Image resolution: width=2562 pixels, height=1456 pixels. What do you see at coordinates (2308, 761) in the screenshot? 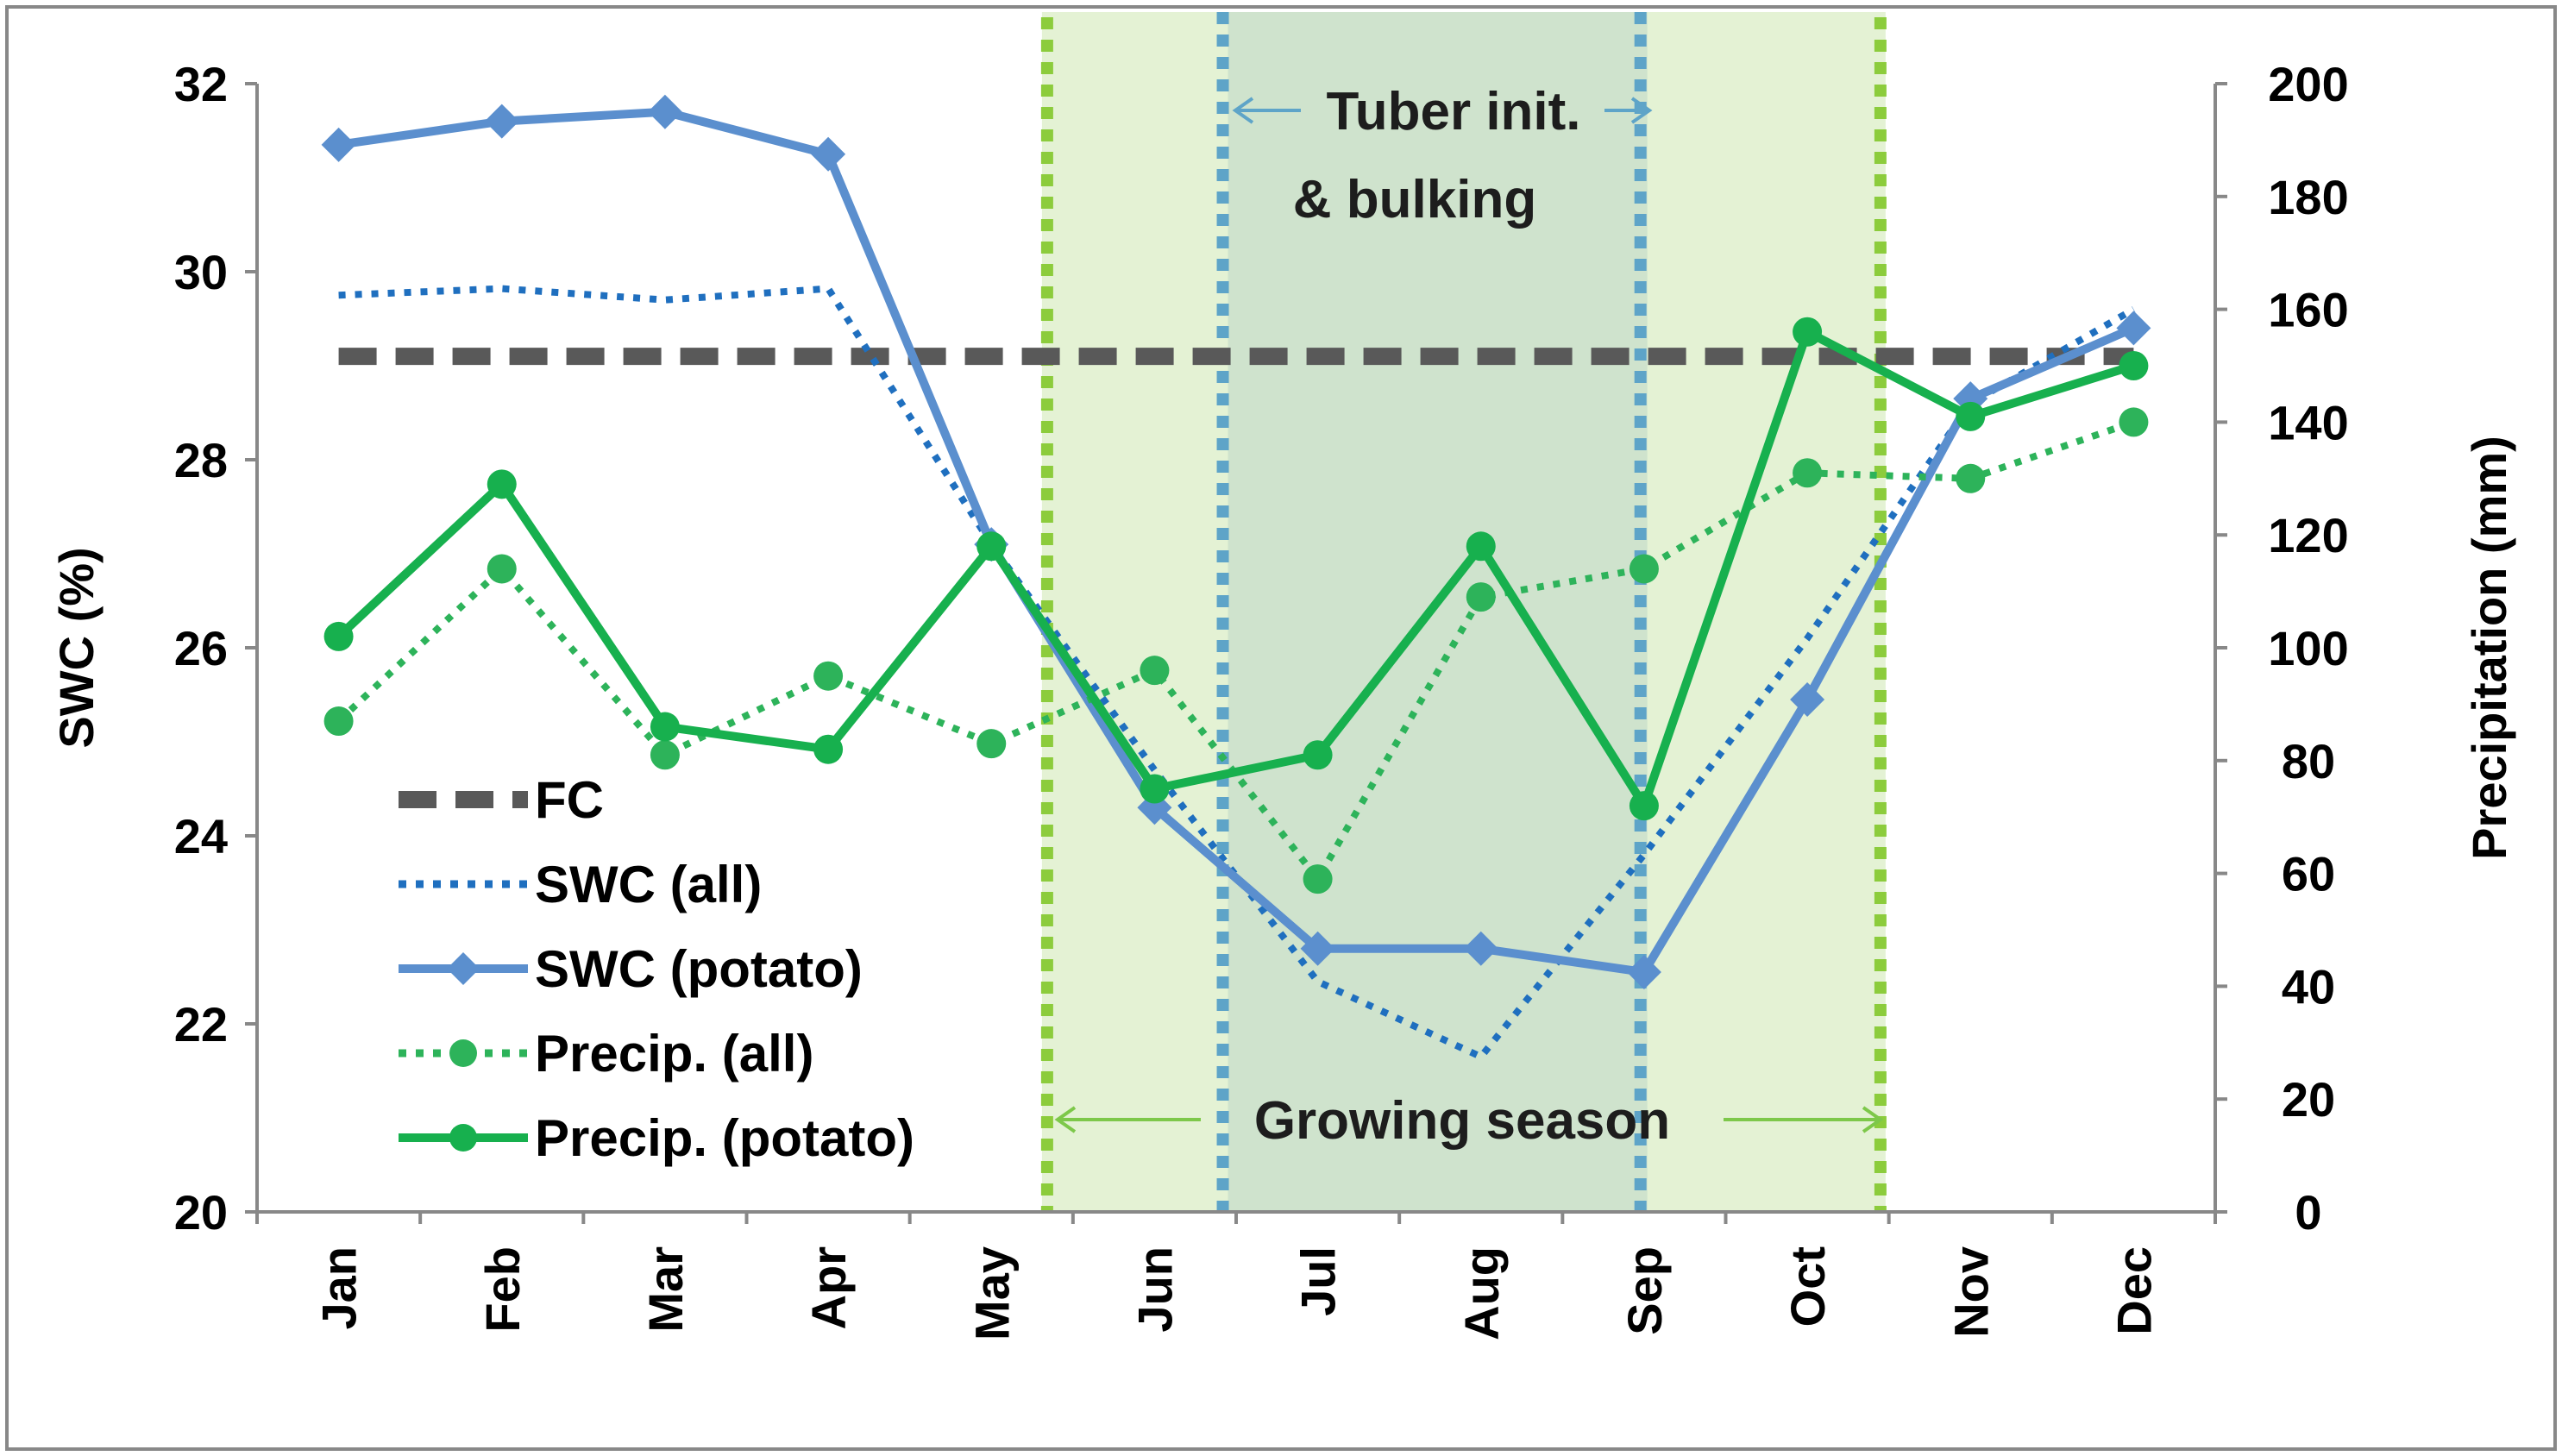
I see `y-right-tick-label: 80` at bounding box center [2308, 761].